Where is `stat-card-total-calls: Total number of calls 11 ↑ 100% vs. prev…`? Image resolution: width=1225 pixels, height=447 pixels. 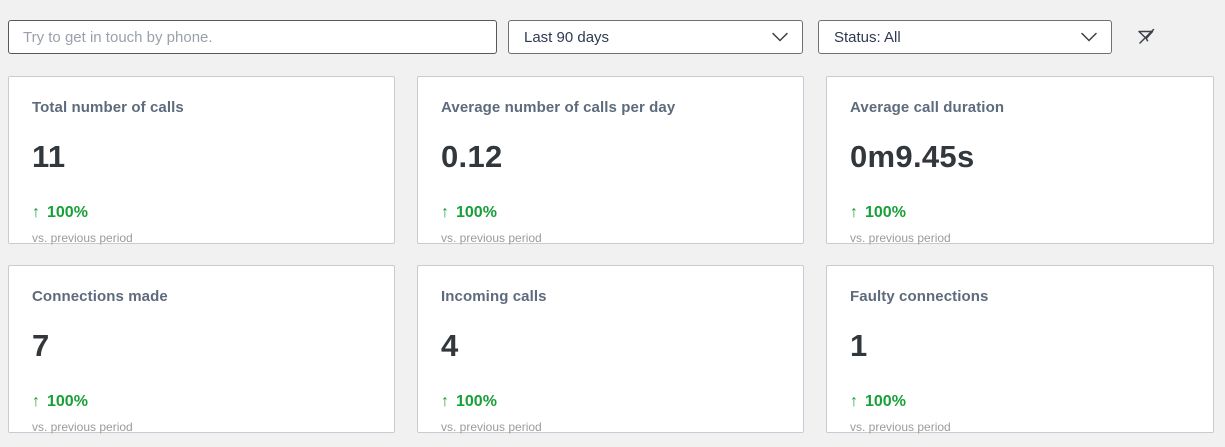 stat-card-total-calls: Total number of calls 11 ↑ 100% vs. prev… is located at coordinates (201, 160).